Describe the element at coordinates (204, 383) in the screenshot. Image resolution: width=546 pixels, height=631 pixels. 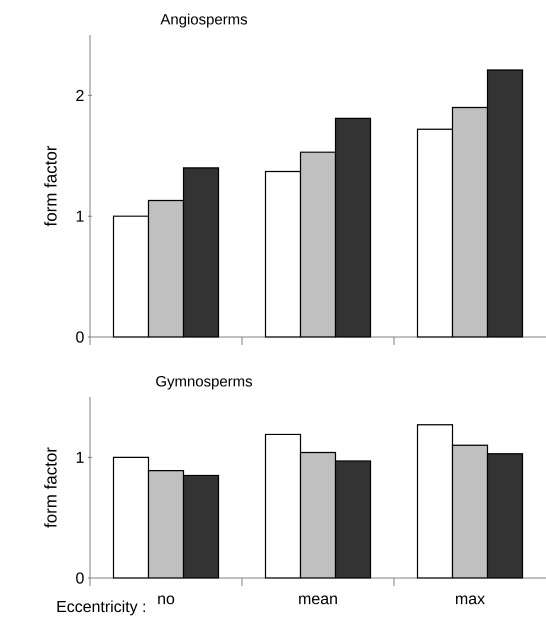
I see `chart-title: Gymnosperms` at that location.